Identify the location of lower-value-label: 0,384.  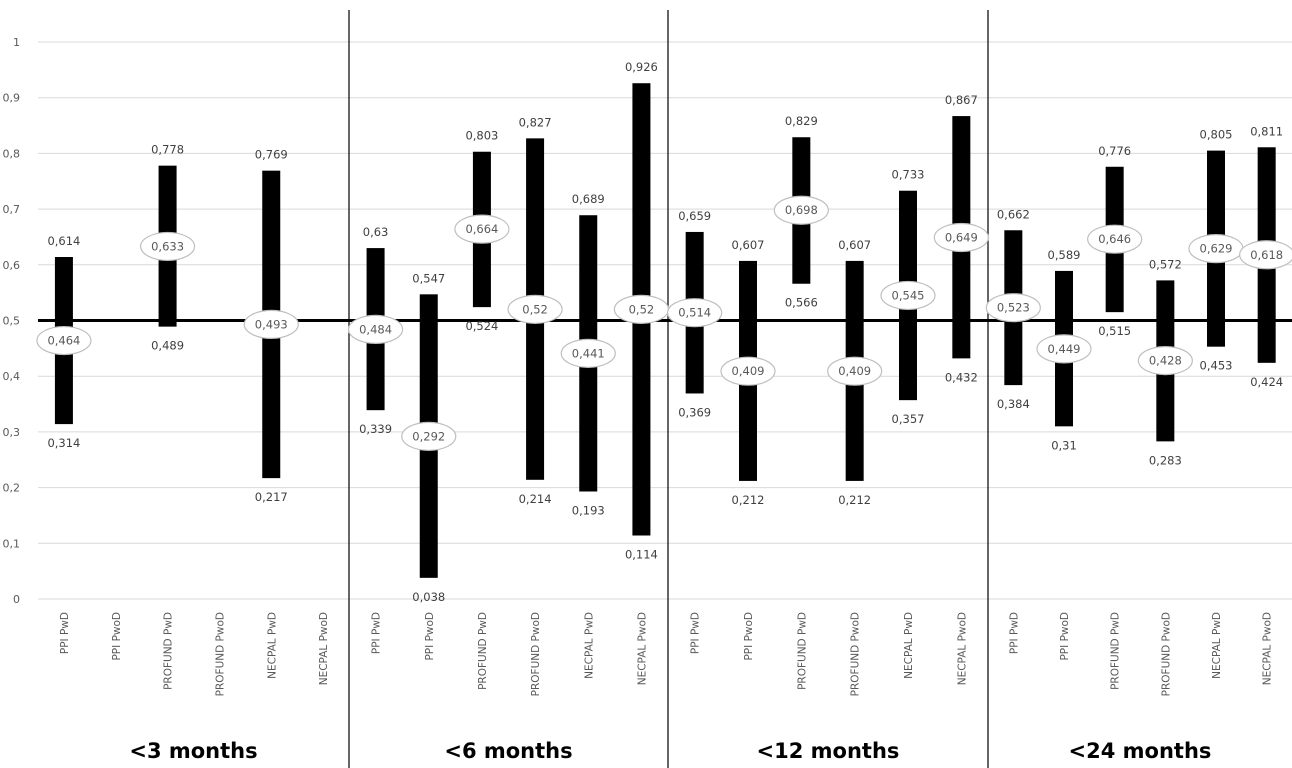
(1013, 404).